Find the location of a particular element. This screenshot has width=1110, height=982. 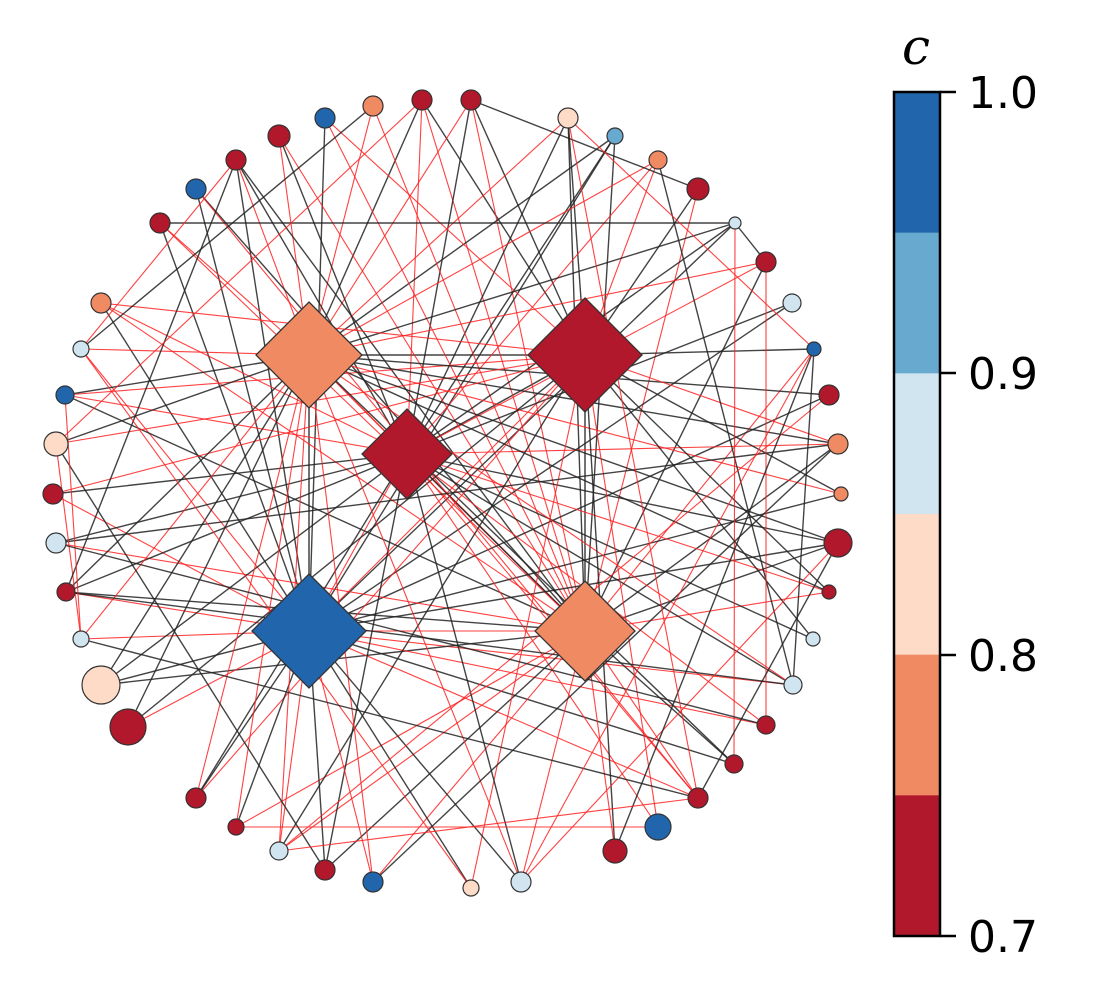

hub-node-bottom-right is located at coordinates (585, 631).